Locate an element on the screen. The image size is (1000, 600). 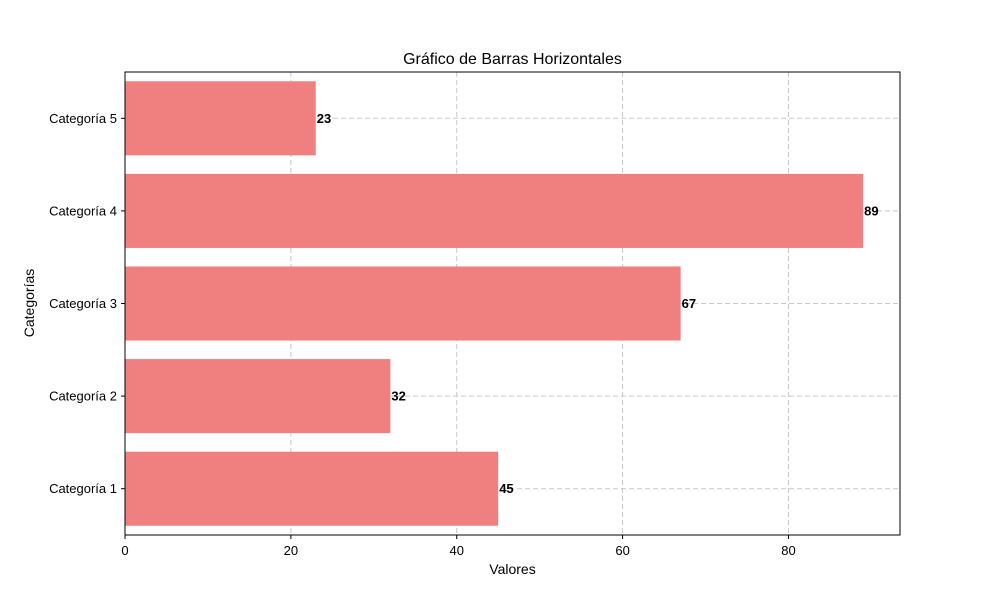
y-tick-label: Categoría 3 is located at coordinates (83, 303).